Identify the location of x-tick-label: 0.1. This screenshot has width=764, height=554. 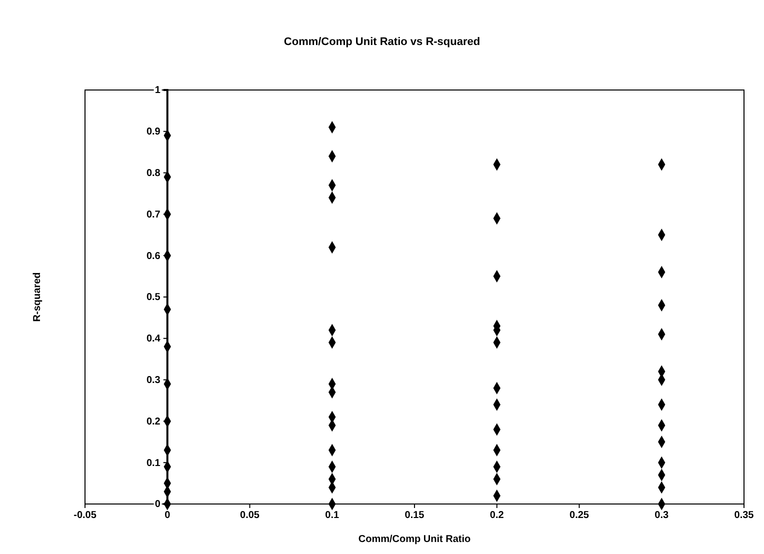
(332, 516).